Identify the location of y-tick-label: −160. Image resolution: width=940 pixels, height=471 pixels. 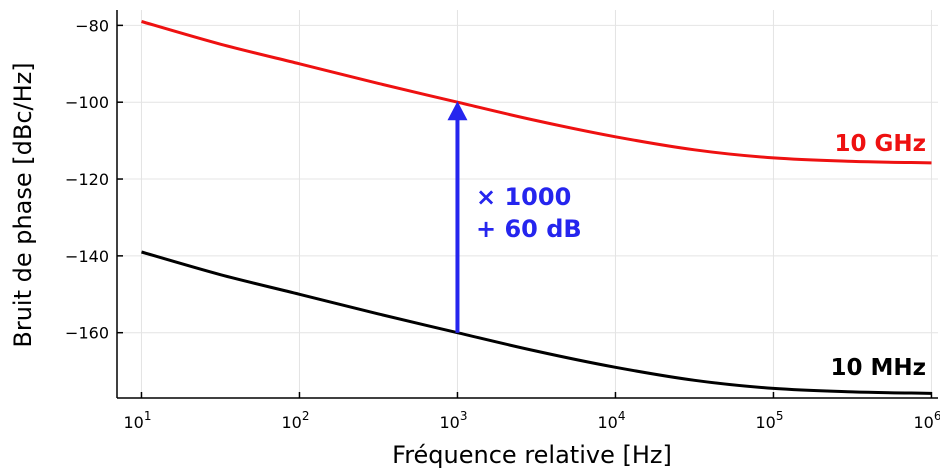
(87, 333).